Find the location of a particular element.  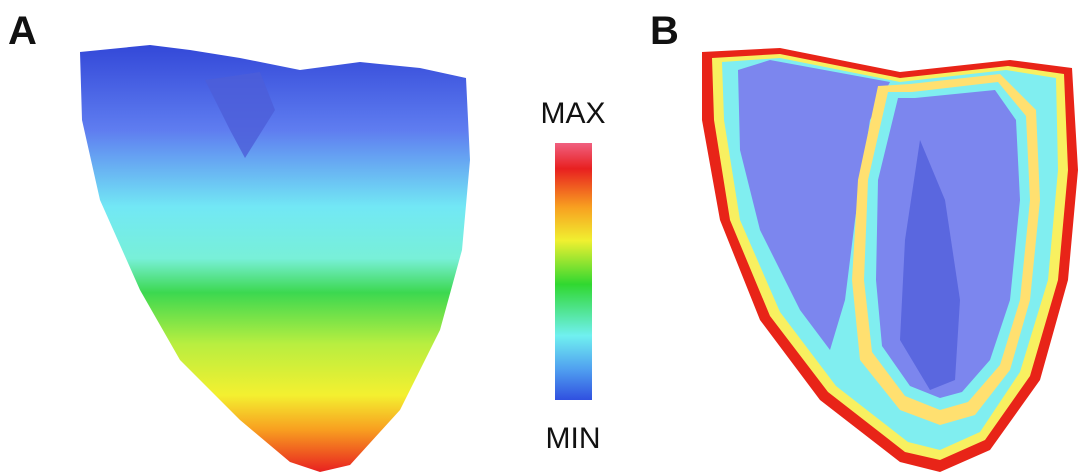

panel-label: B is located at coordinates (664, 31).